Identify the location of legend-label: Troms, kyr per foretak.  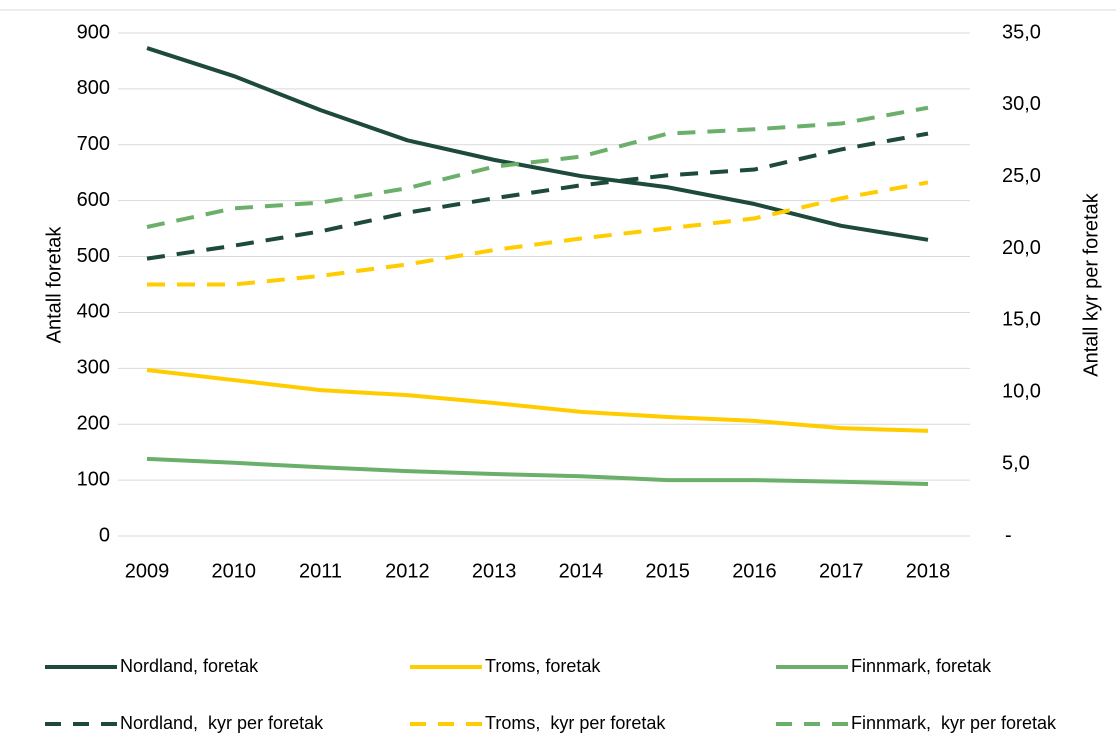
(575, 723).